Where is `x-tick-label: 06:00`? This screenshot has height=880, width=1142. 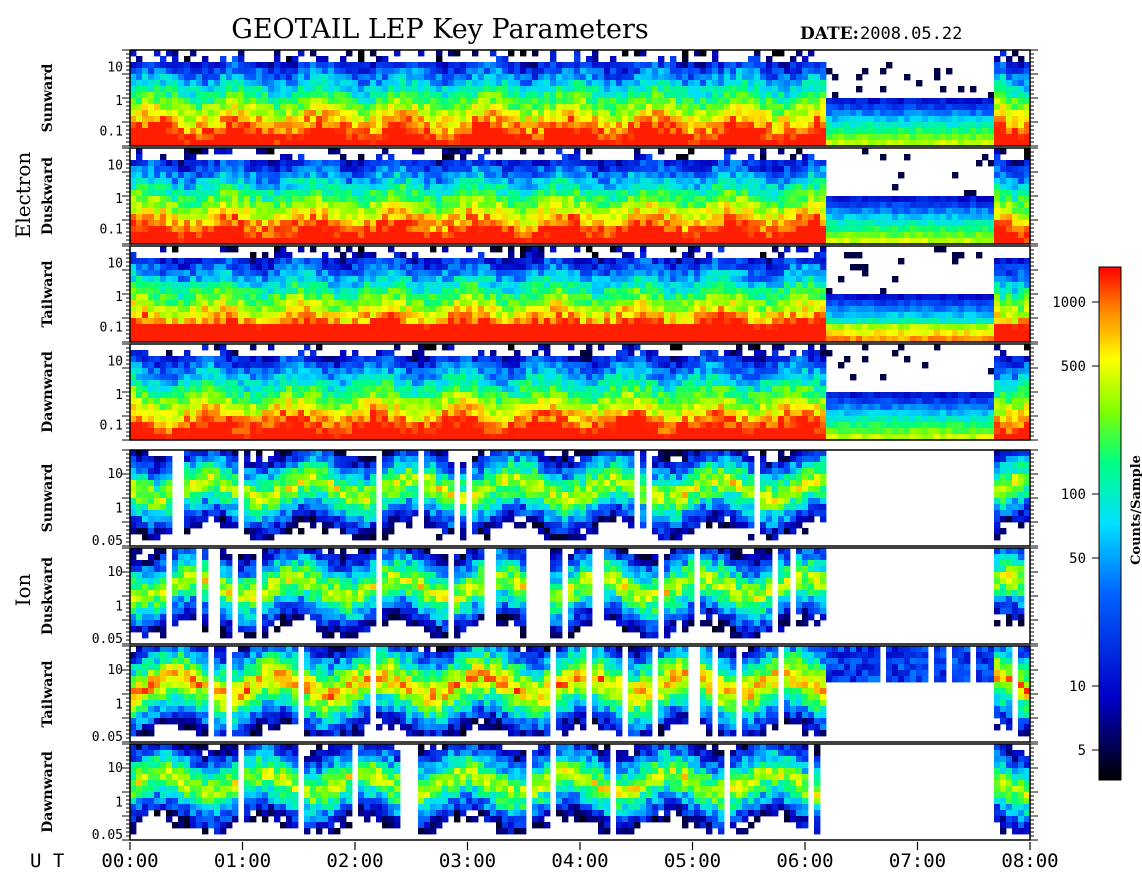 x-tick-label: 06:00 is located at coordinates (804, 861).